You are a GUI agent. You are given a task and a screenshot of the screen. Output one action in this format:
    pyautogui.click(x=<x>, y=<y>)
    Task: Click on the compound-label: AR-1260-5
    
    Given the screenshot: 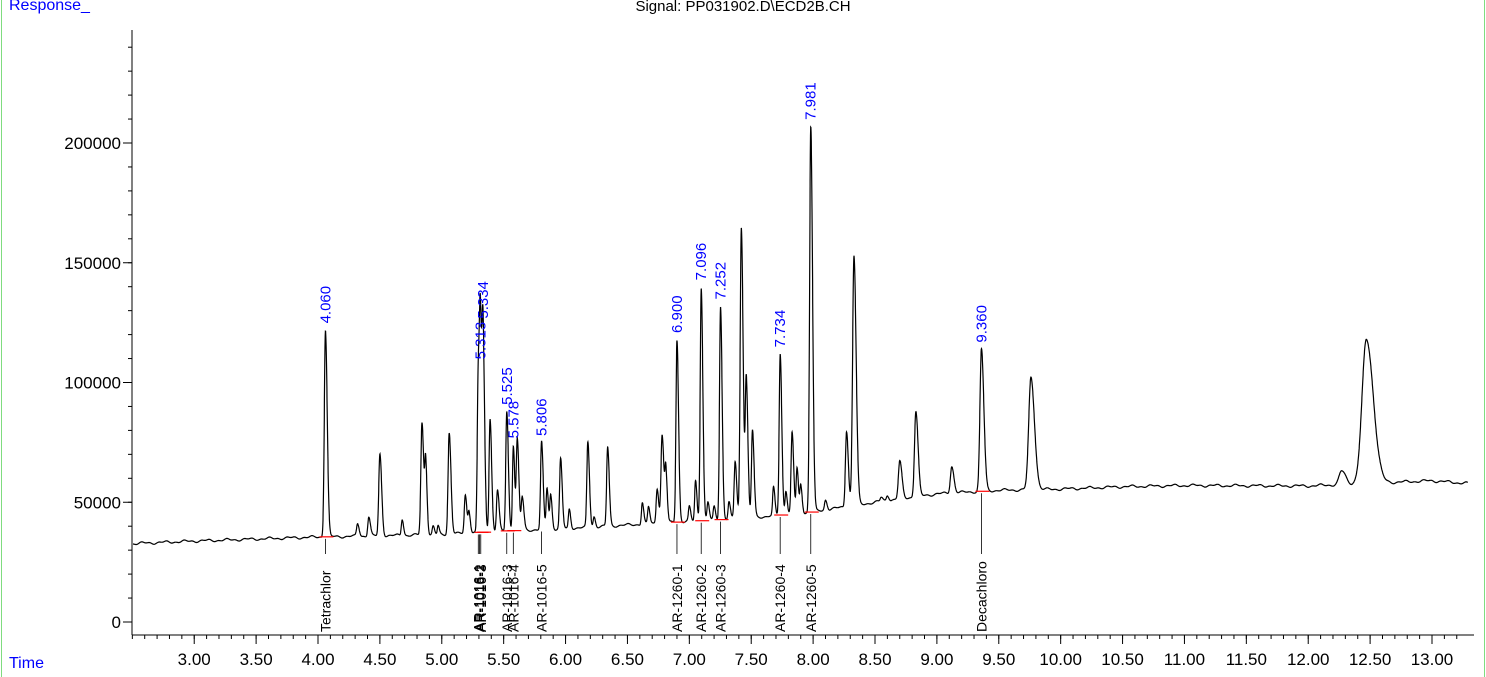 What is the action you would take?
    pyautogui.click(x=811, y=598)
    